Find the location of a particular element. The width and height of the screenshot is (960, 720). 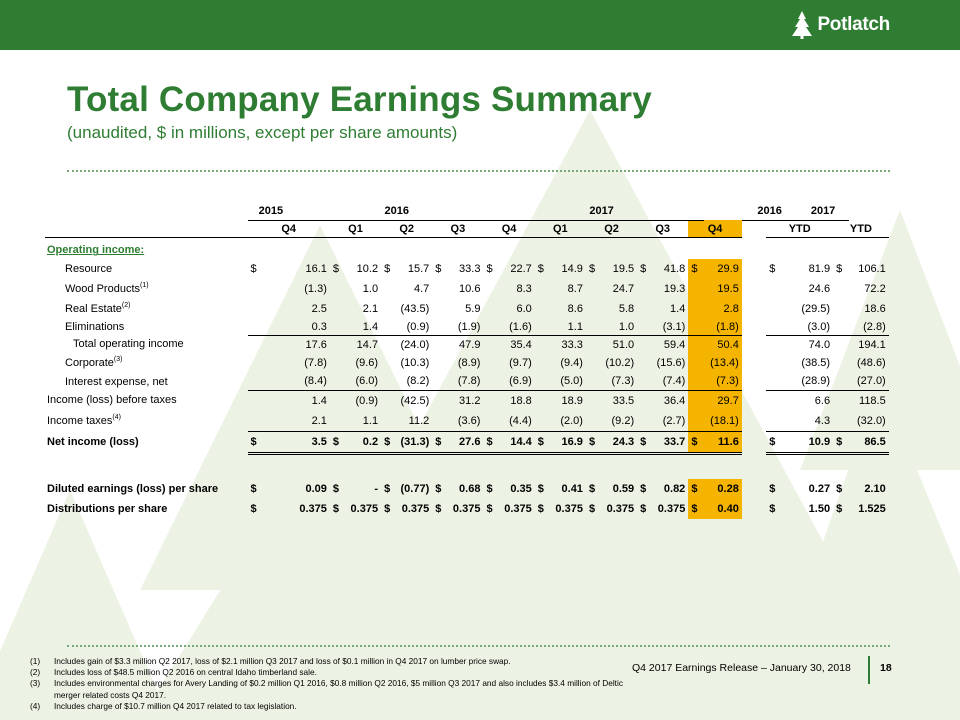

value-cell: 59.4 is located at coordinates (674, 344).